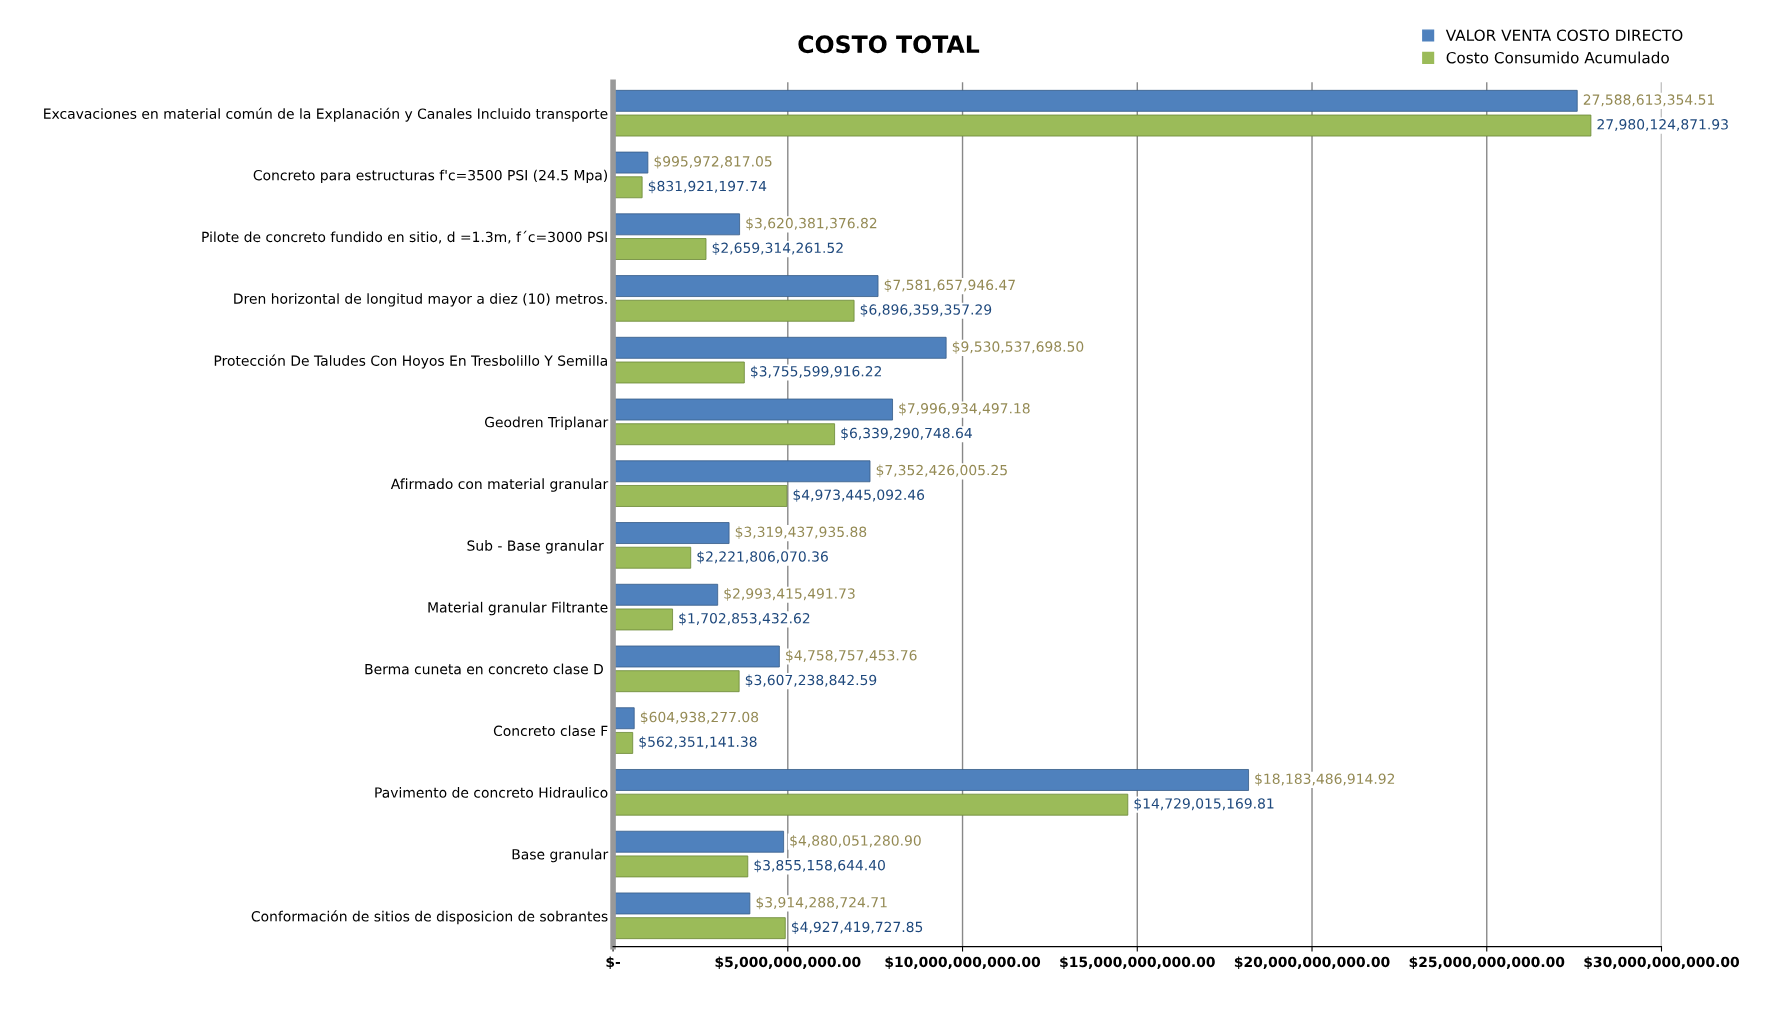 The image size is (1777, 1029). What do you see at coordinates (1662, 962) in the screenshot?
I see `x-tick-label: $30,000,000,000.00` at bounding box center [1662, 962].